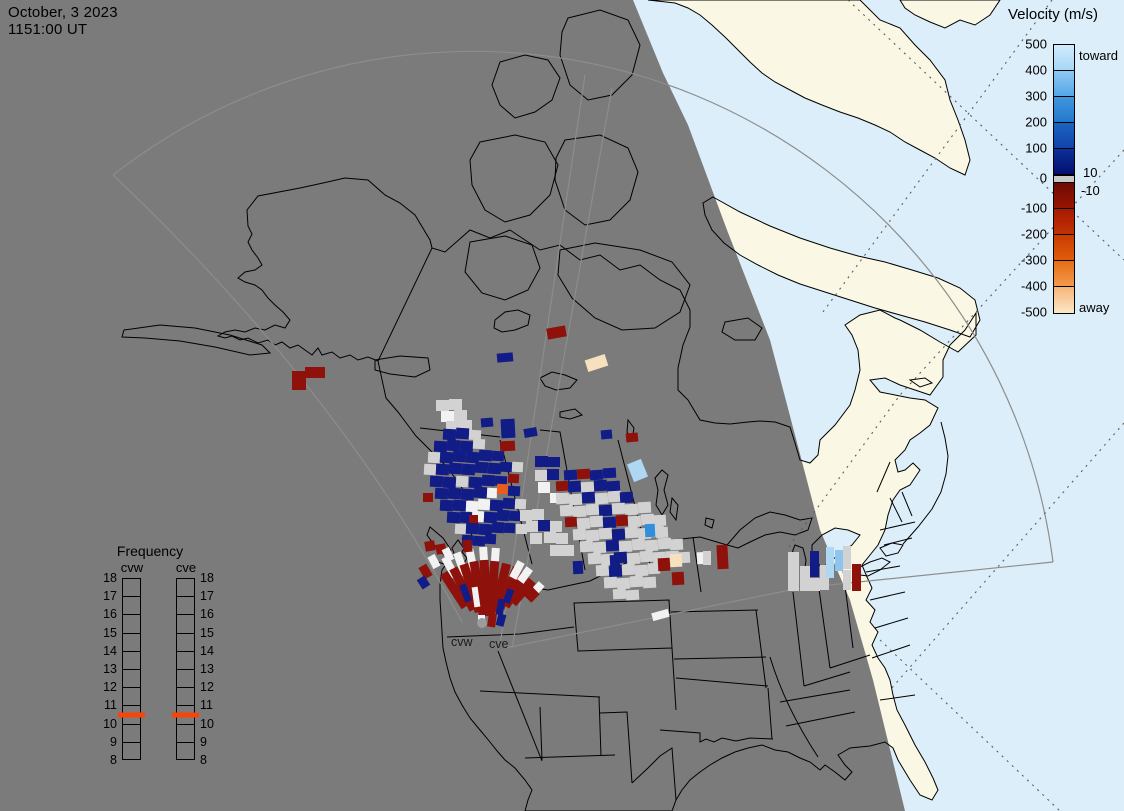 The image size is (1124, 811). Describe the element at coordinates (794, 707) in the screenshot. I see `mississippi-river` at that location.